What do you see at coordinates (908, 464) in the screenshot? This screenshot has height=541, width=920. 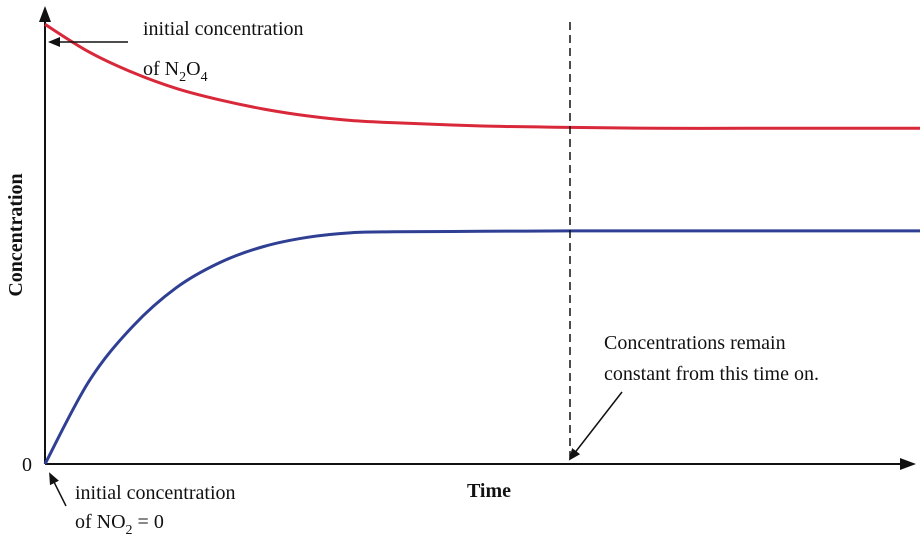 I see `x-axis-arrow-icon` at bounding box center [908, 464].